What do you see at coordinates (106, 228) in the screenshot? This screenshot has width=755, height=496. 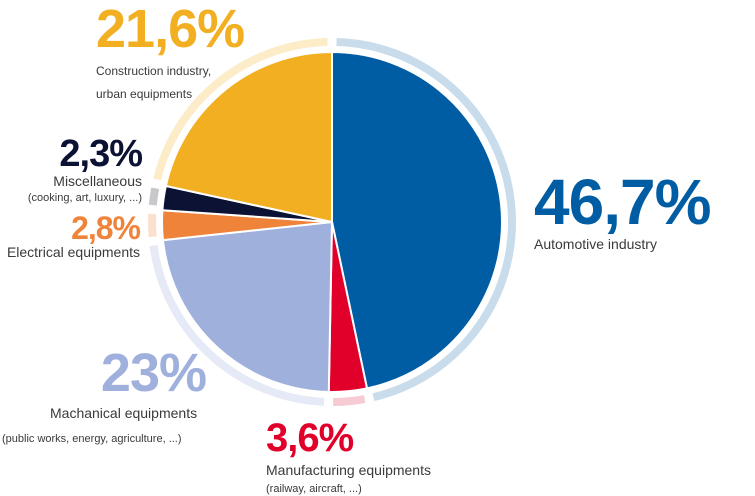 I see `percent-electrical: 2,8%` at bounding box center [106, 228].